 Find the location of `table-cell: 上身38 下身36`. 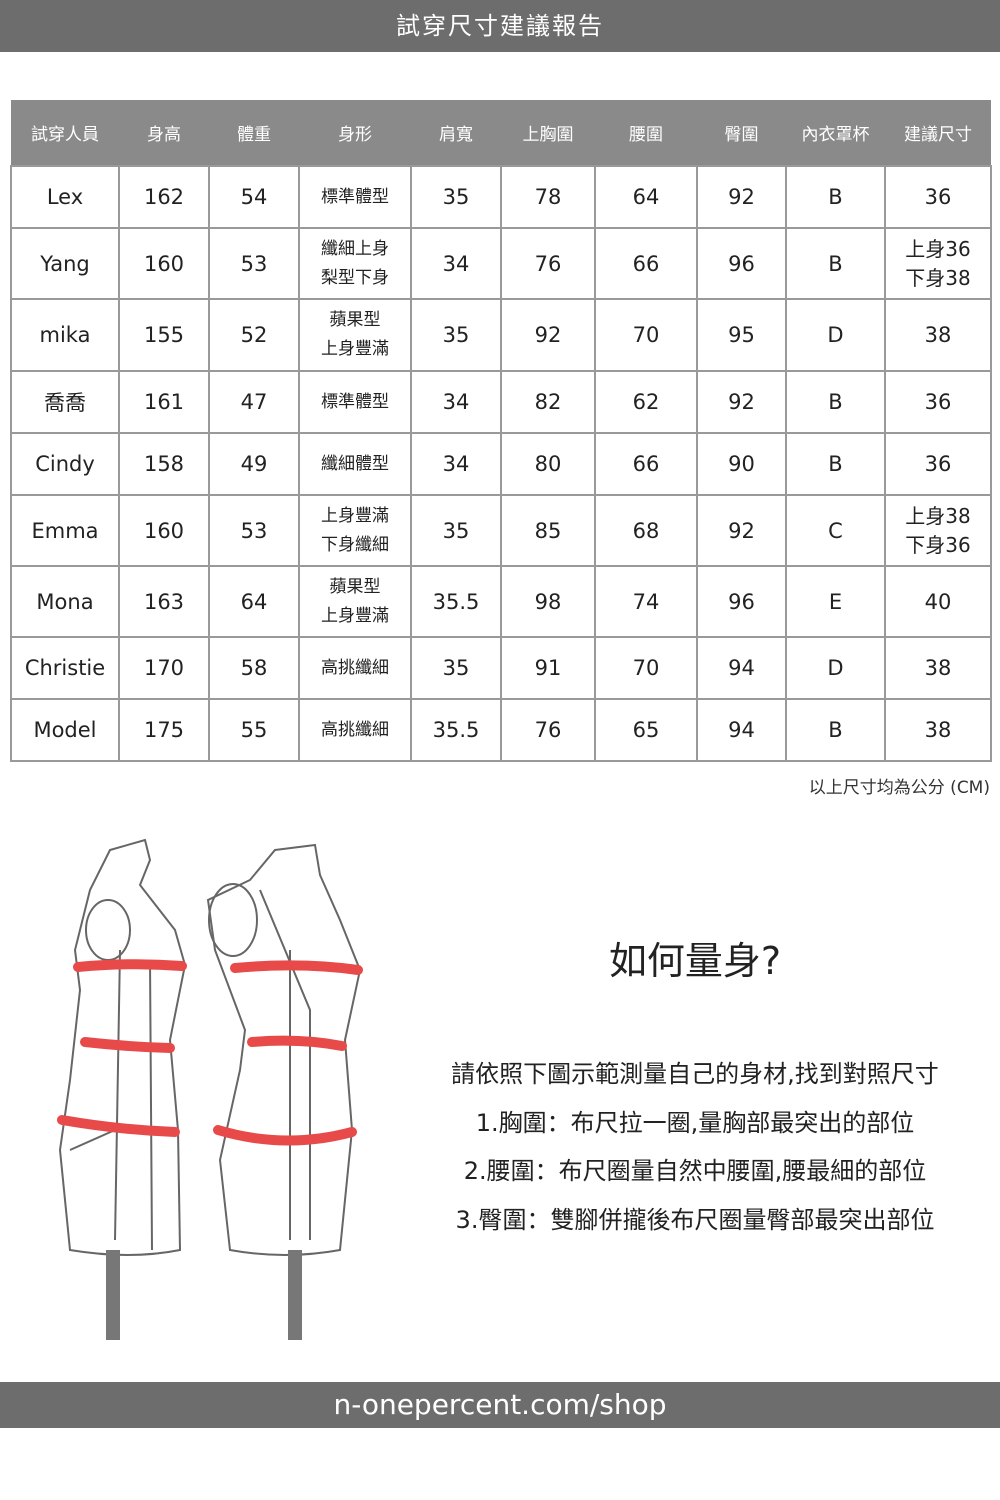

table-cell: 上身38 下身36 is located at coordinates (938, 530).